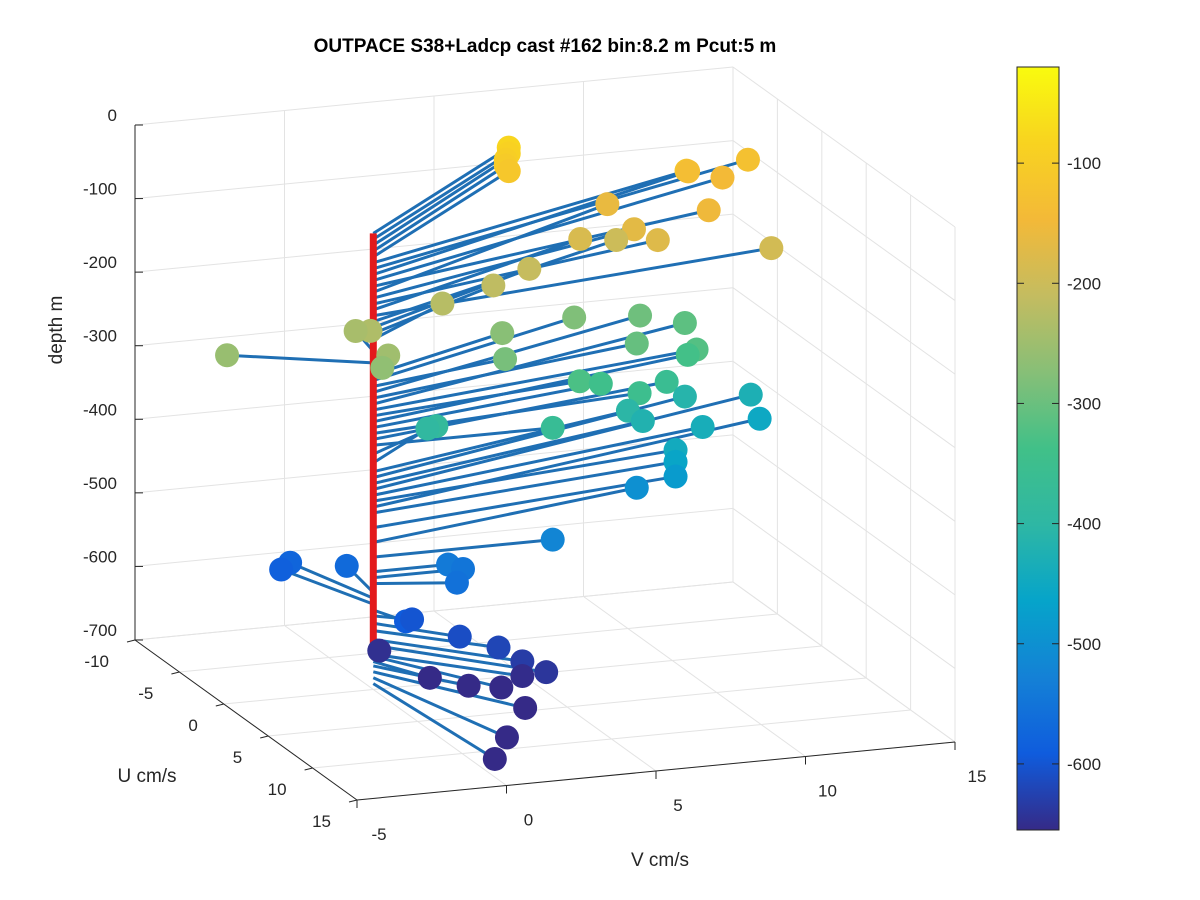 The height and width of the screenshot is (900, 1200). What do you see at coordinates (1084, 764) in the screenshot?
I see `colorbar-tick-label: -600` at bounding box center [1084, 764].